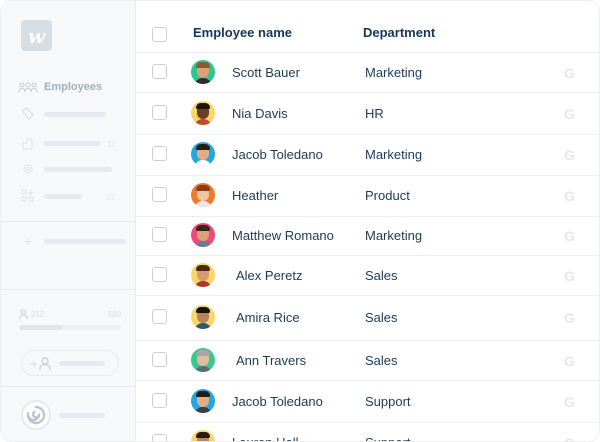  I want to click on add-sidebar-item-button: +, so click(72, 241).